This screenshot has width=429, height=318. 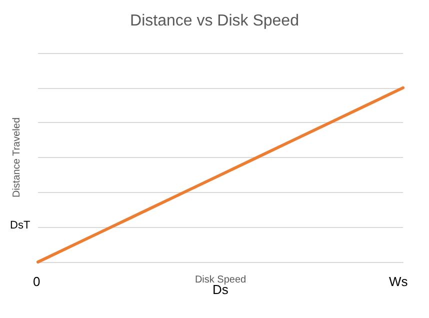 I want to click on text: 0, so click(x=36, y=281).